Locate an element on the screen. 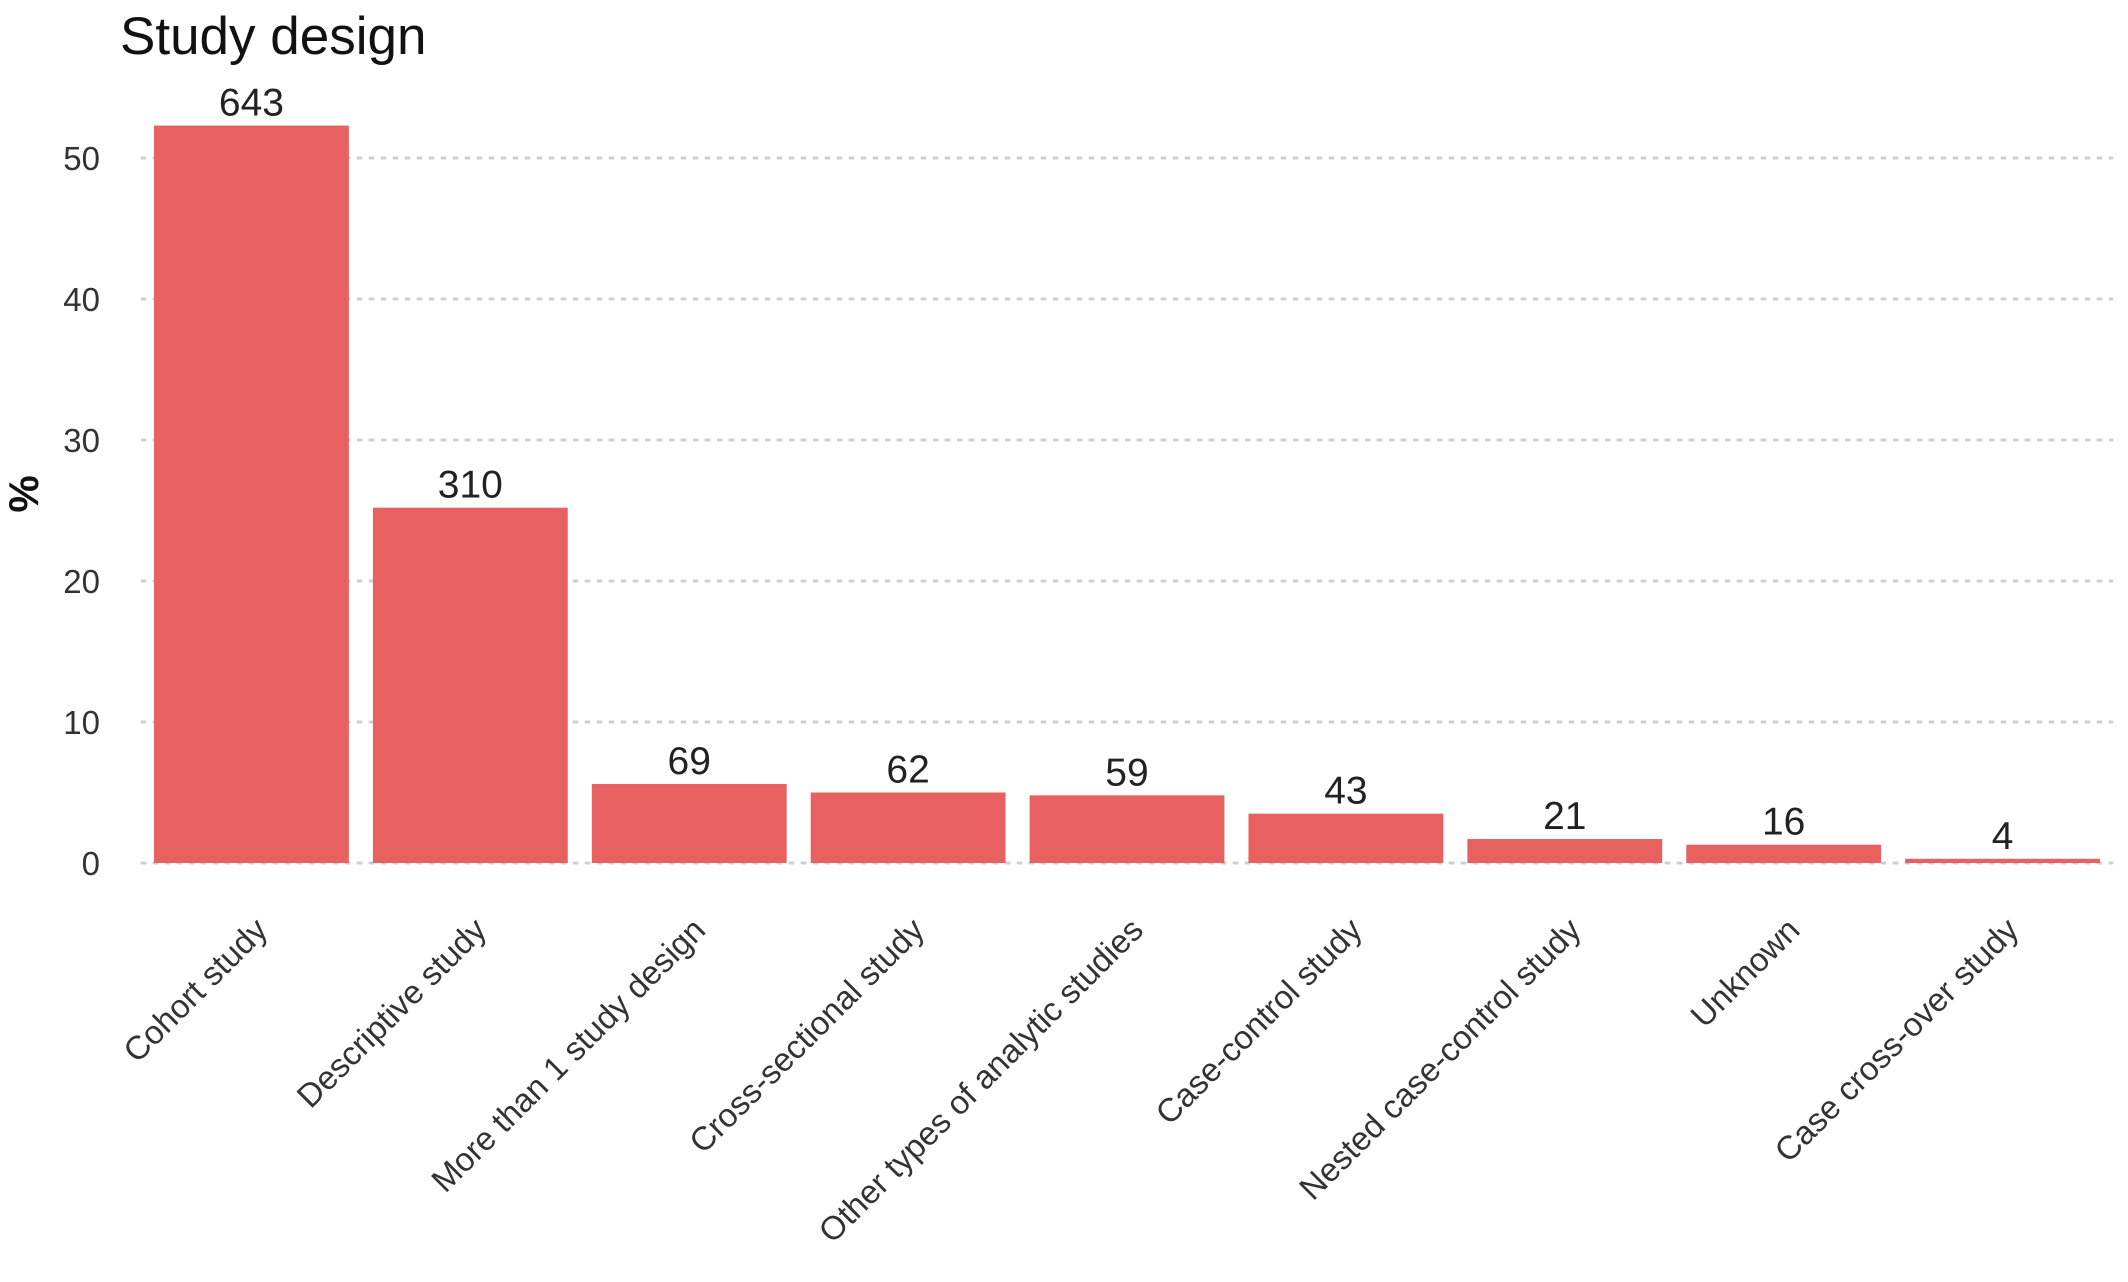 The width and height of the screenshot is (2128, 1282). data-label: 16 is located at coordinates (1783, 822).